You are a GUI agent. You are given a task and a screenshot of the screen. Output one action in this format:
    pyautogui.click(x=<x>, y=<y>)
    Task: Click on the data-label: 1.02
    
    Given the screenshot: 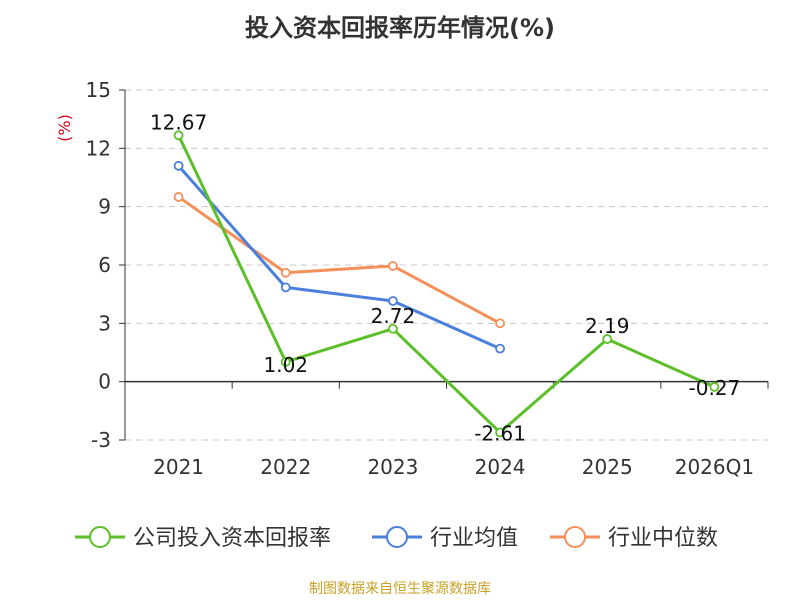 What is the action you would take?
    pyautogui.click(x=285, y=365)
    